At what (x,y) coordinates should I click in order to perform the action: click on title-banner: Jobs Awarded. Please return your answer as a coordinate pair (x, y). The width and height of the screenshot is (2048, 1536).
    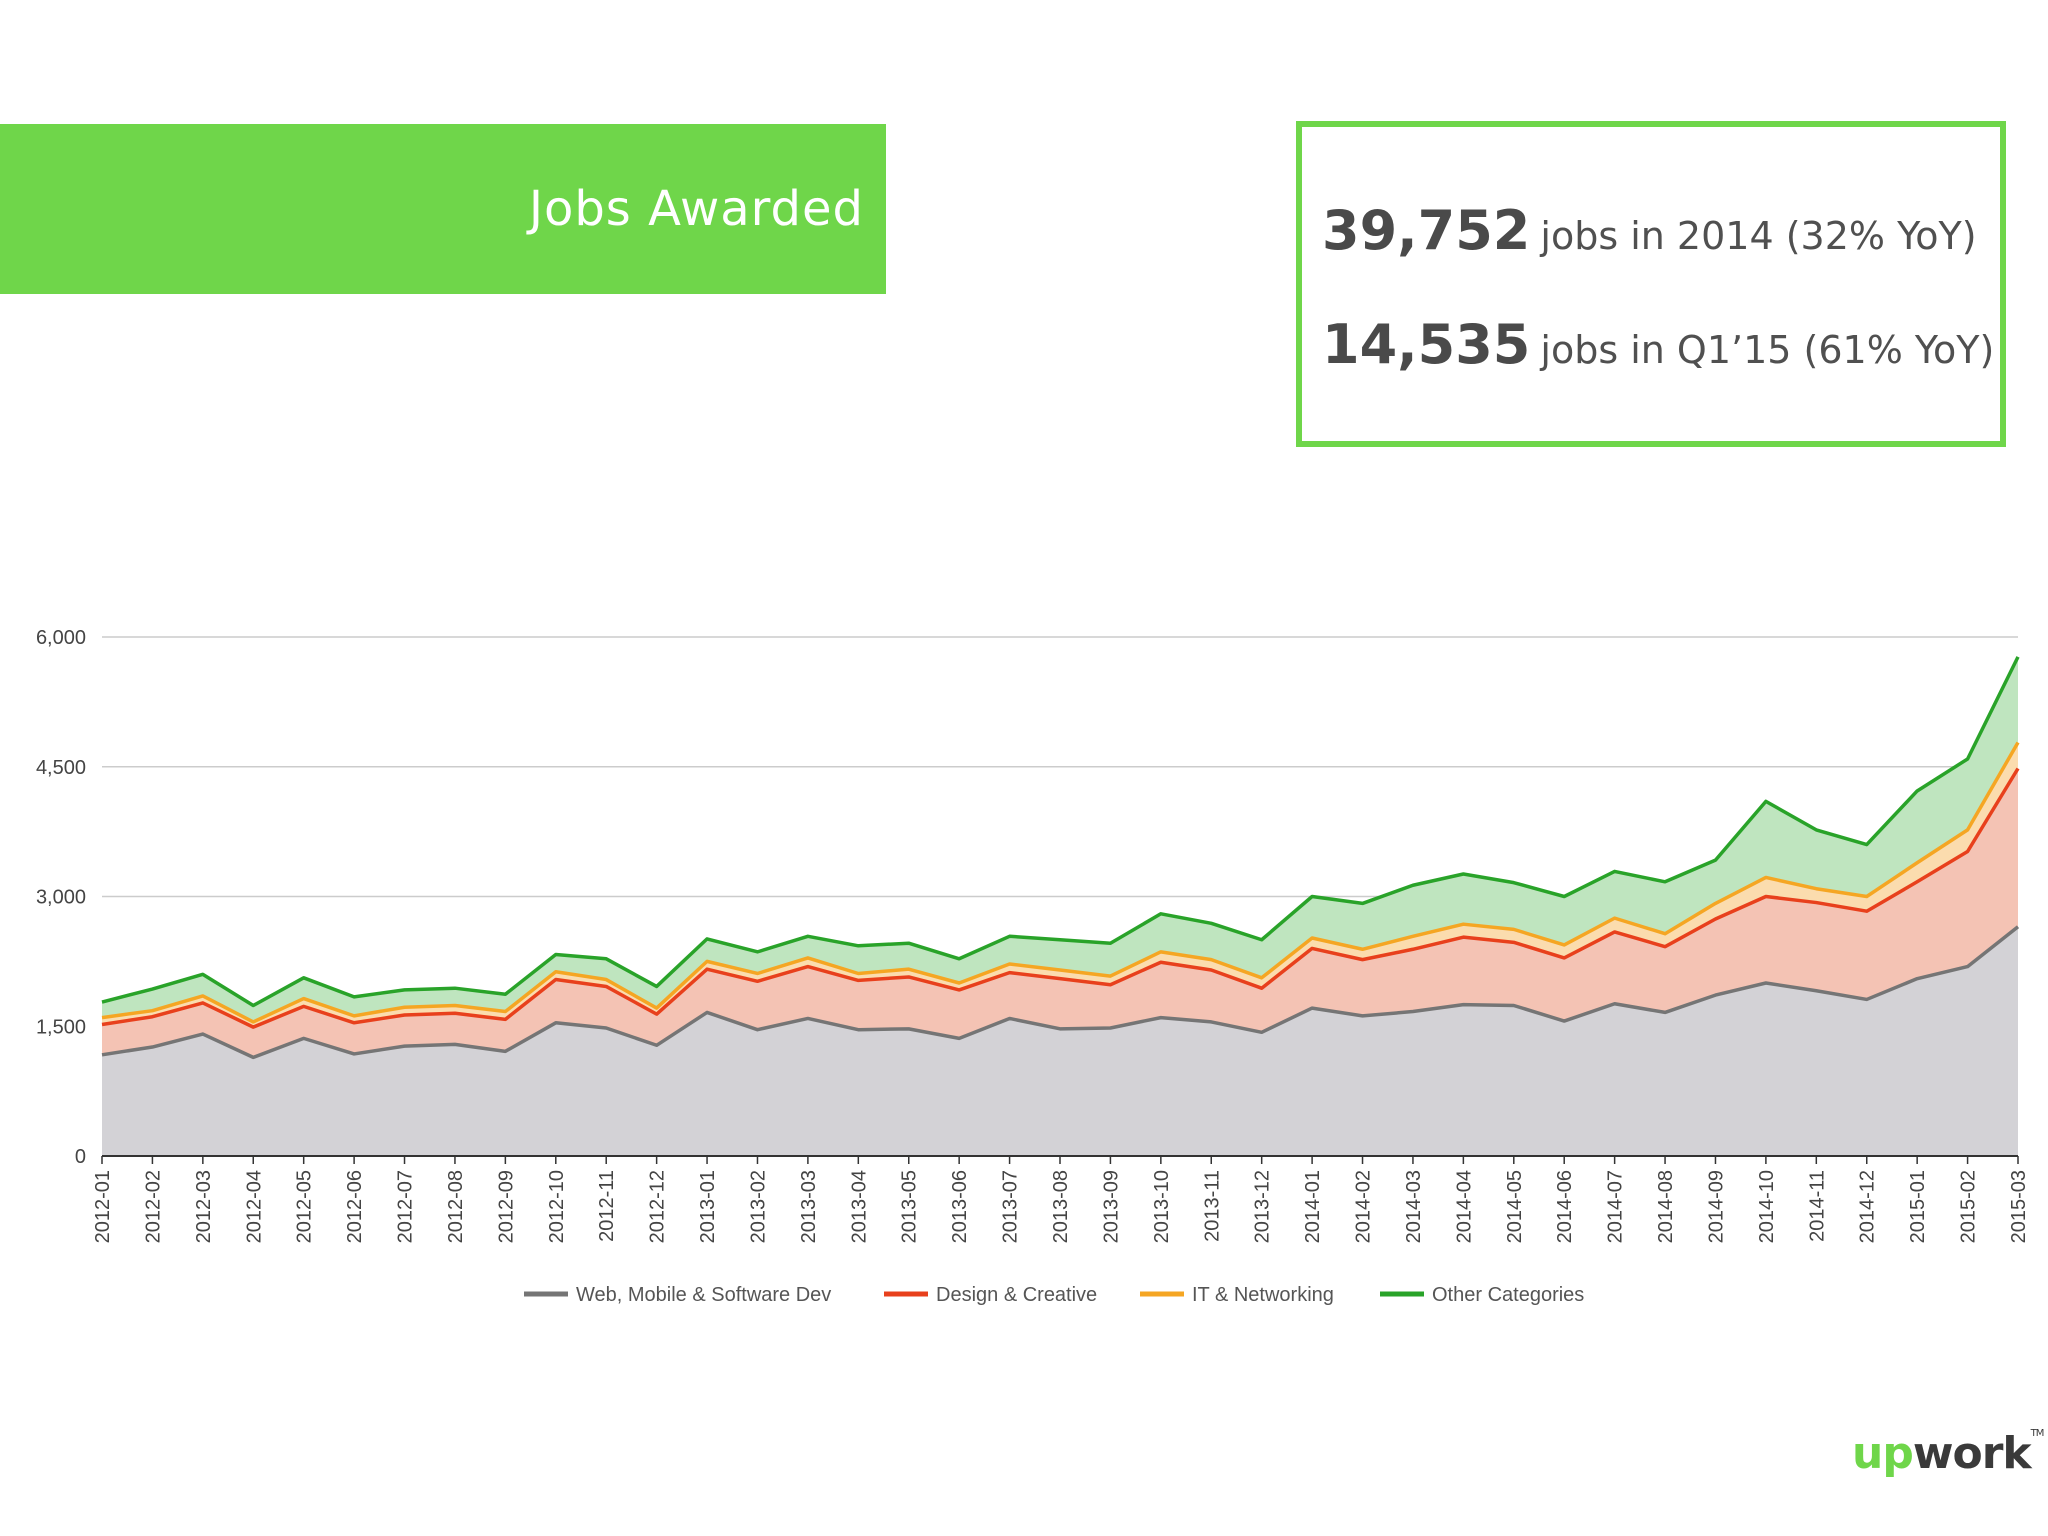
    Looking at the image, I should click on (443, 209).